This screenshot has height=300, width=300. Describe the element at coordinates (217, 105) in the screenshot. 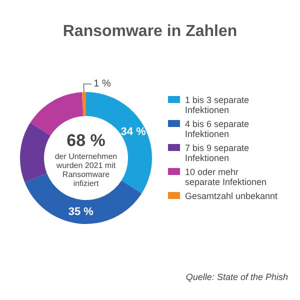

I see `legend-label: 1 bis 3 separate Infektionen` at that location.